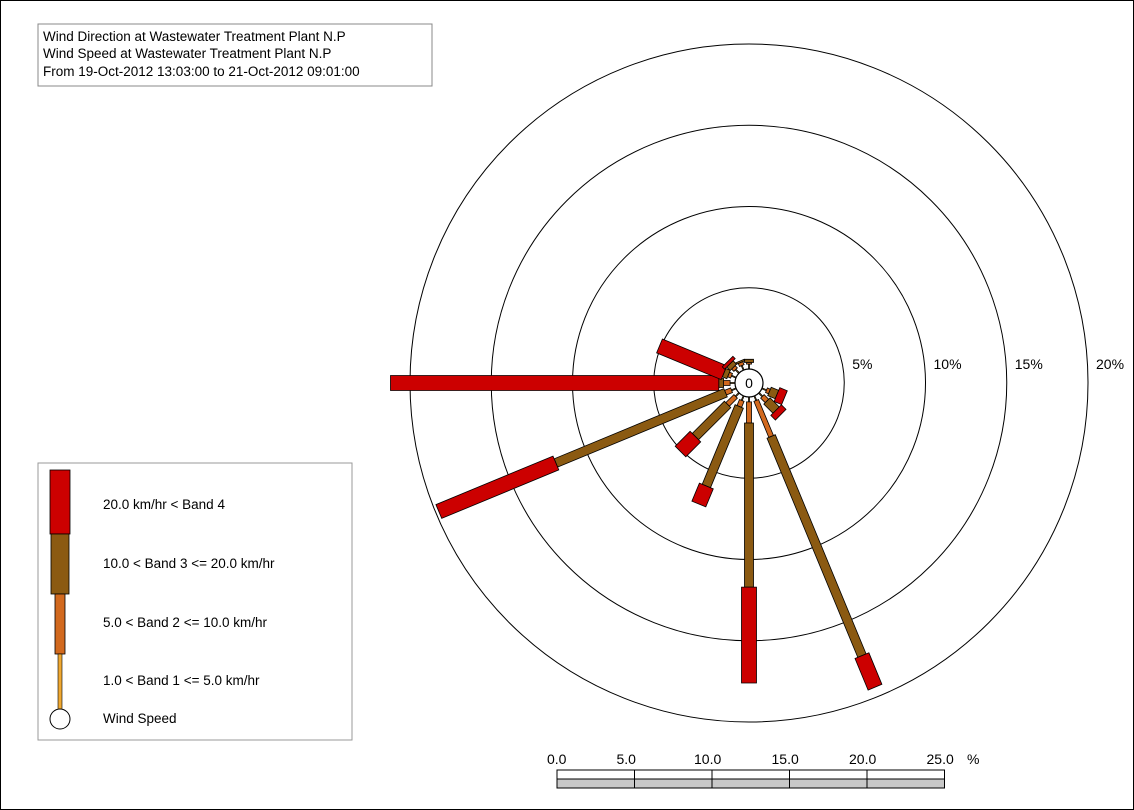 Image resolution: width=1134 pixels, height=810 pixels. Describe the element at coordinates (707, 759) in the screenshot. I see `scale-tick-2: 10.0` at that location.